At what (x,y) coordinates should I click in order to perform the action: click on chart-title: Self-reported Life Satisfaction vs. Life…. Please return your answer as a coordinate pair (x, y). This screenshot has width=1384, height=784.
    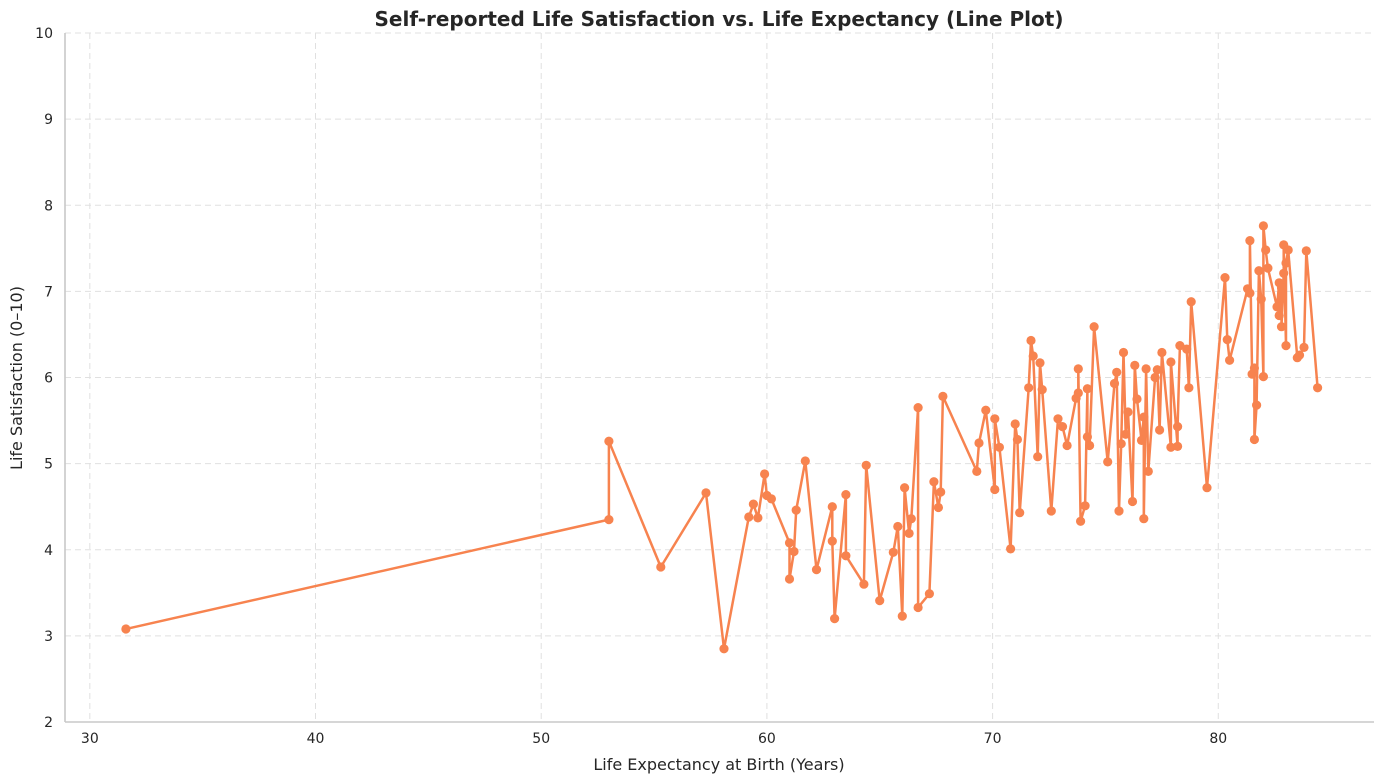
    Looking at the image, I should click on (719, 19).